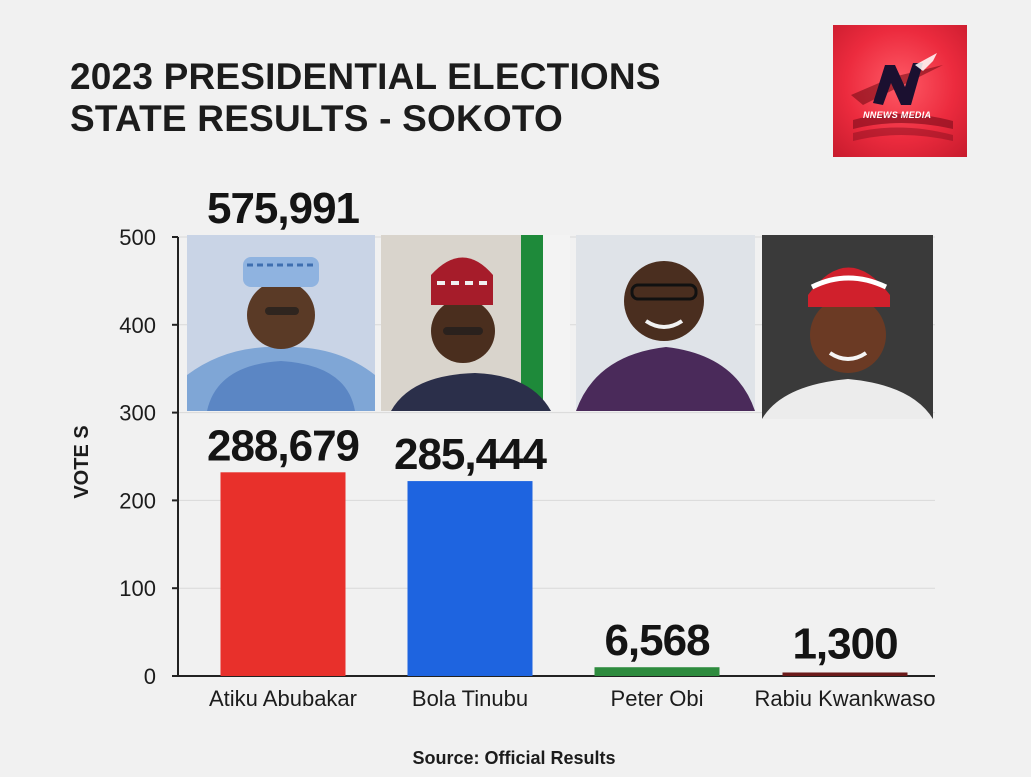  I want to click on y-tick-label: 0, so click(150, 676).